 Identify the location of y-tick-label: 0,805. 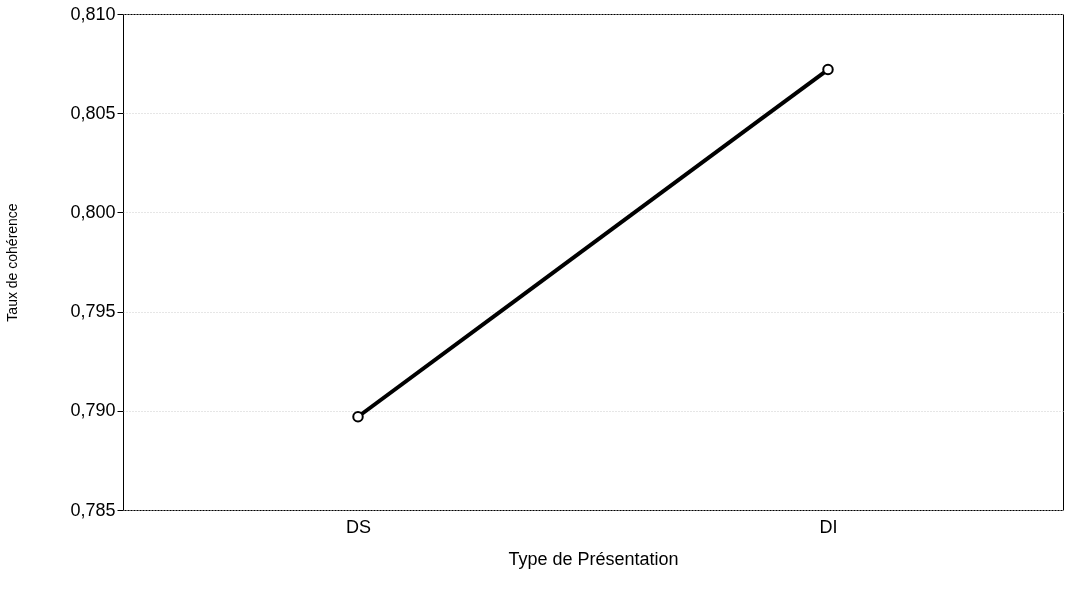
(93, 112).